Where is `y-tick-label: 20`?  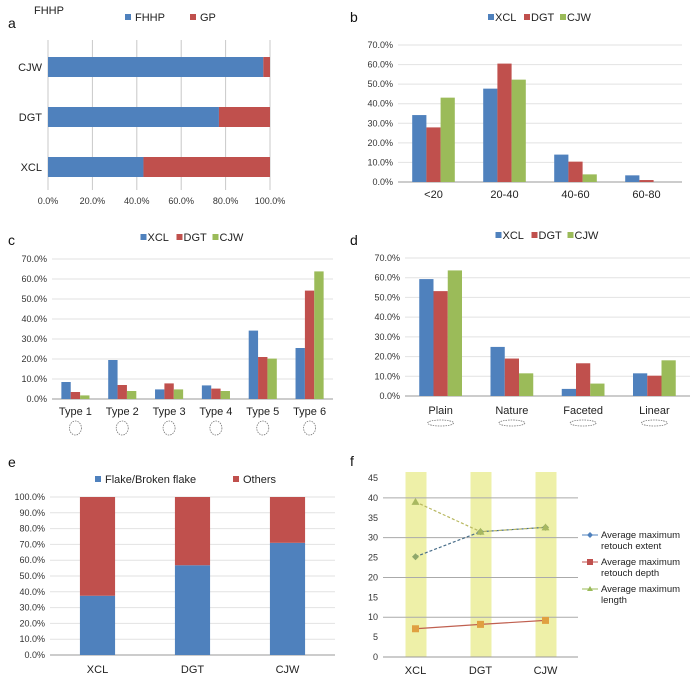
y-tick-label: 20 is located at coordinates (373, 577).